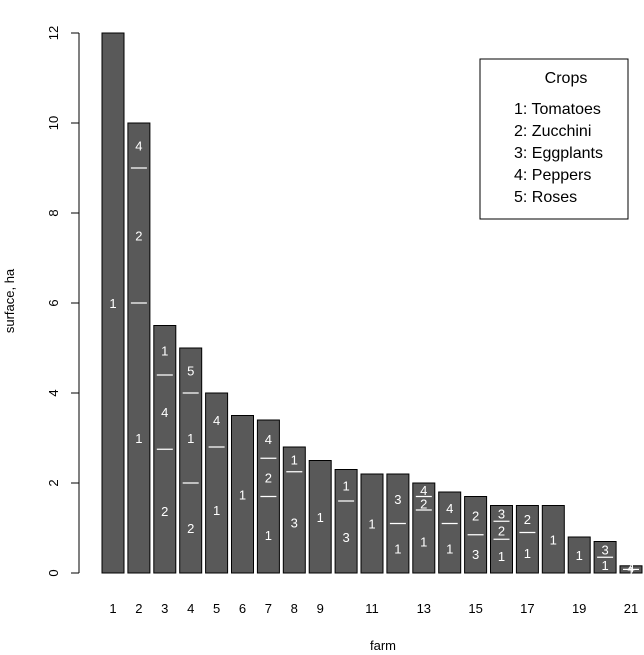  I want to click on legend-entry: 3: Eggplants, so click(558, 153).